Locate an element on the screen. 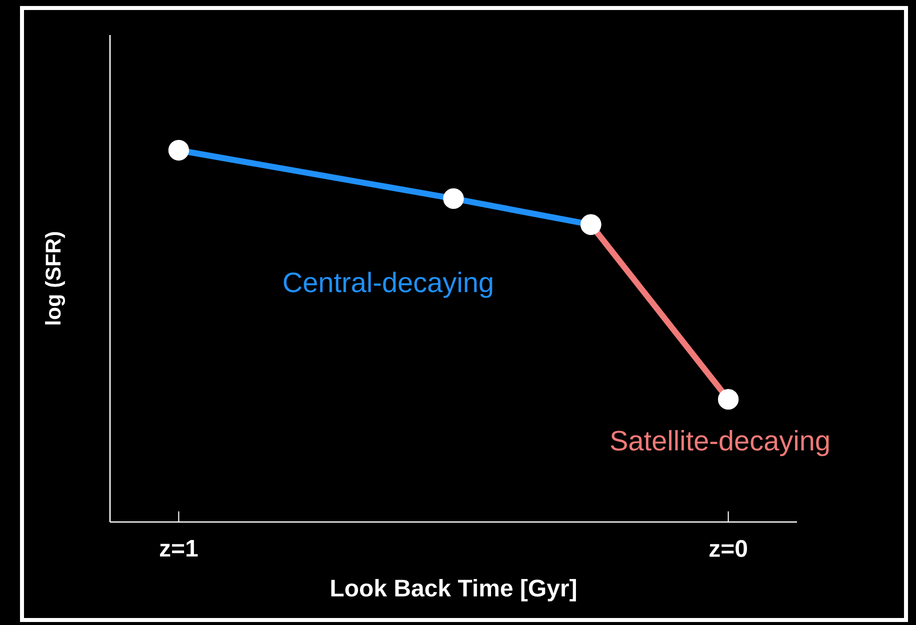  x-tick-label: z=0 is located at coordinates (728, 549).